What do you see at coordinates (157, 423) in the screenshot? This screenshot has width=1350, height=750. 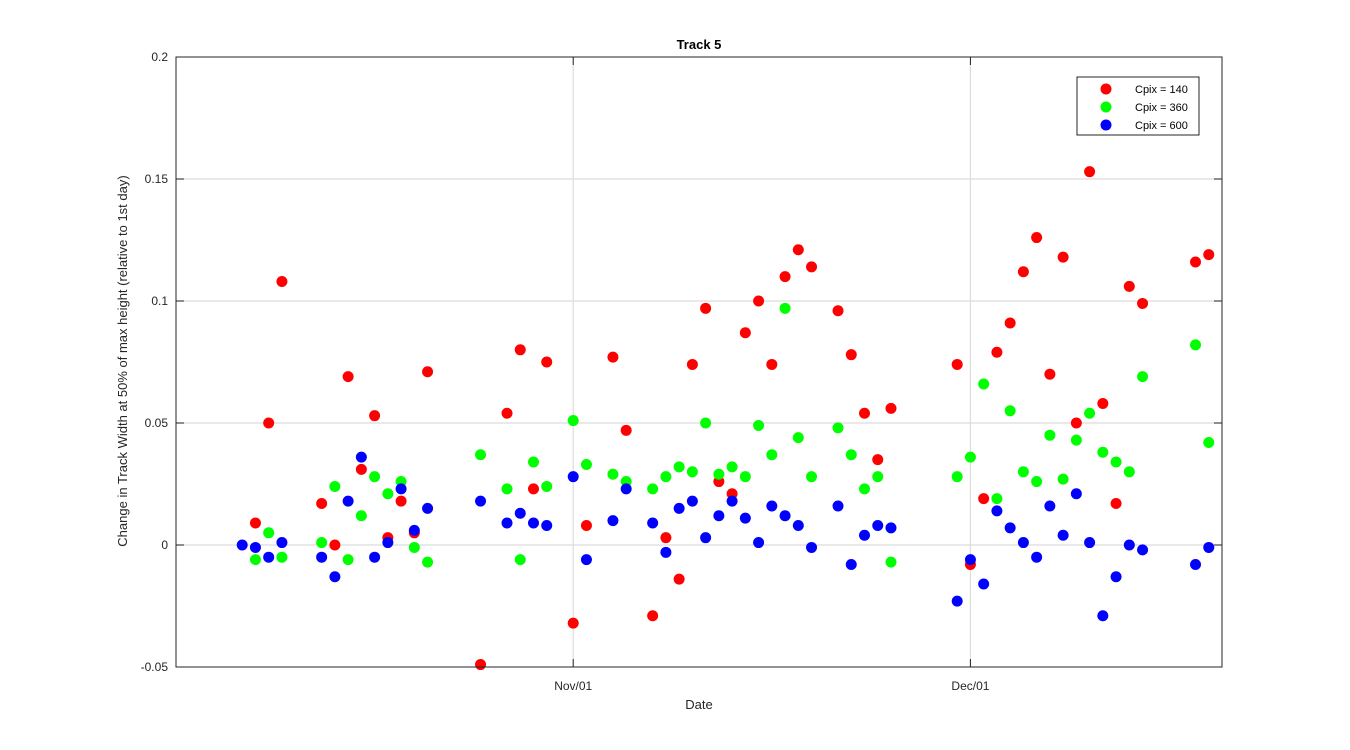 I see `y-tick-label: 0.05` at bounding box center [157, 423].